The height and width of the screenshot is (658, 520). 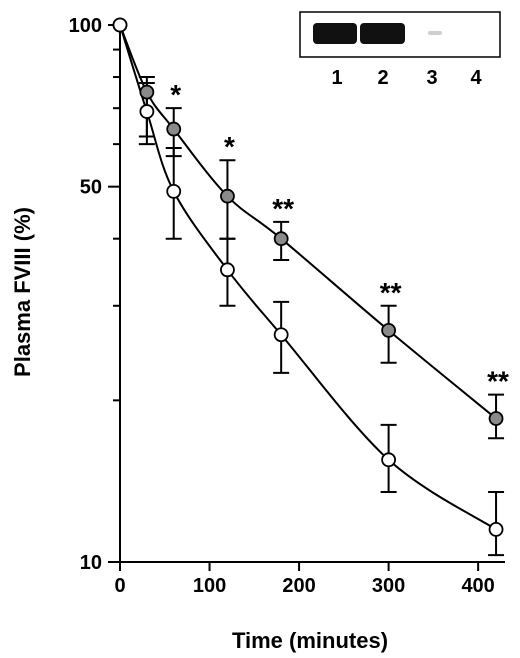 What do you see at coordinates (382, 78) in the screenshot?
I see `inset-lane-label: 2` at bounding box center [382, 78].